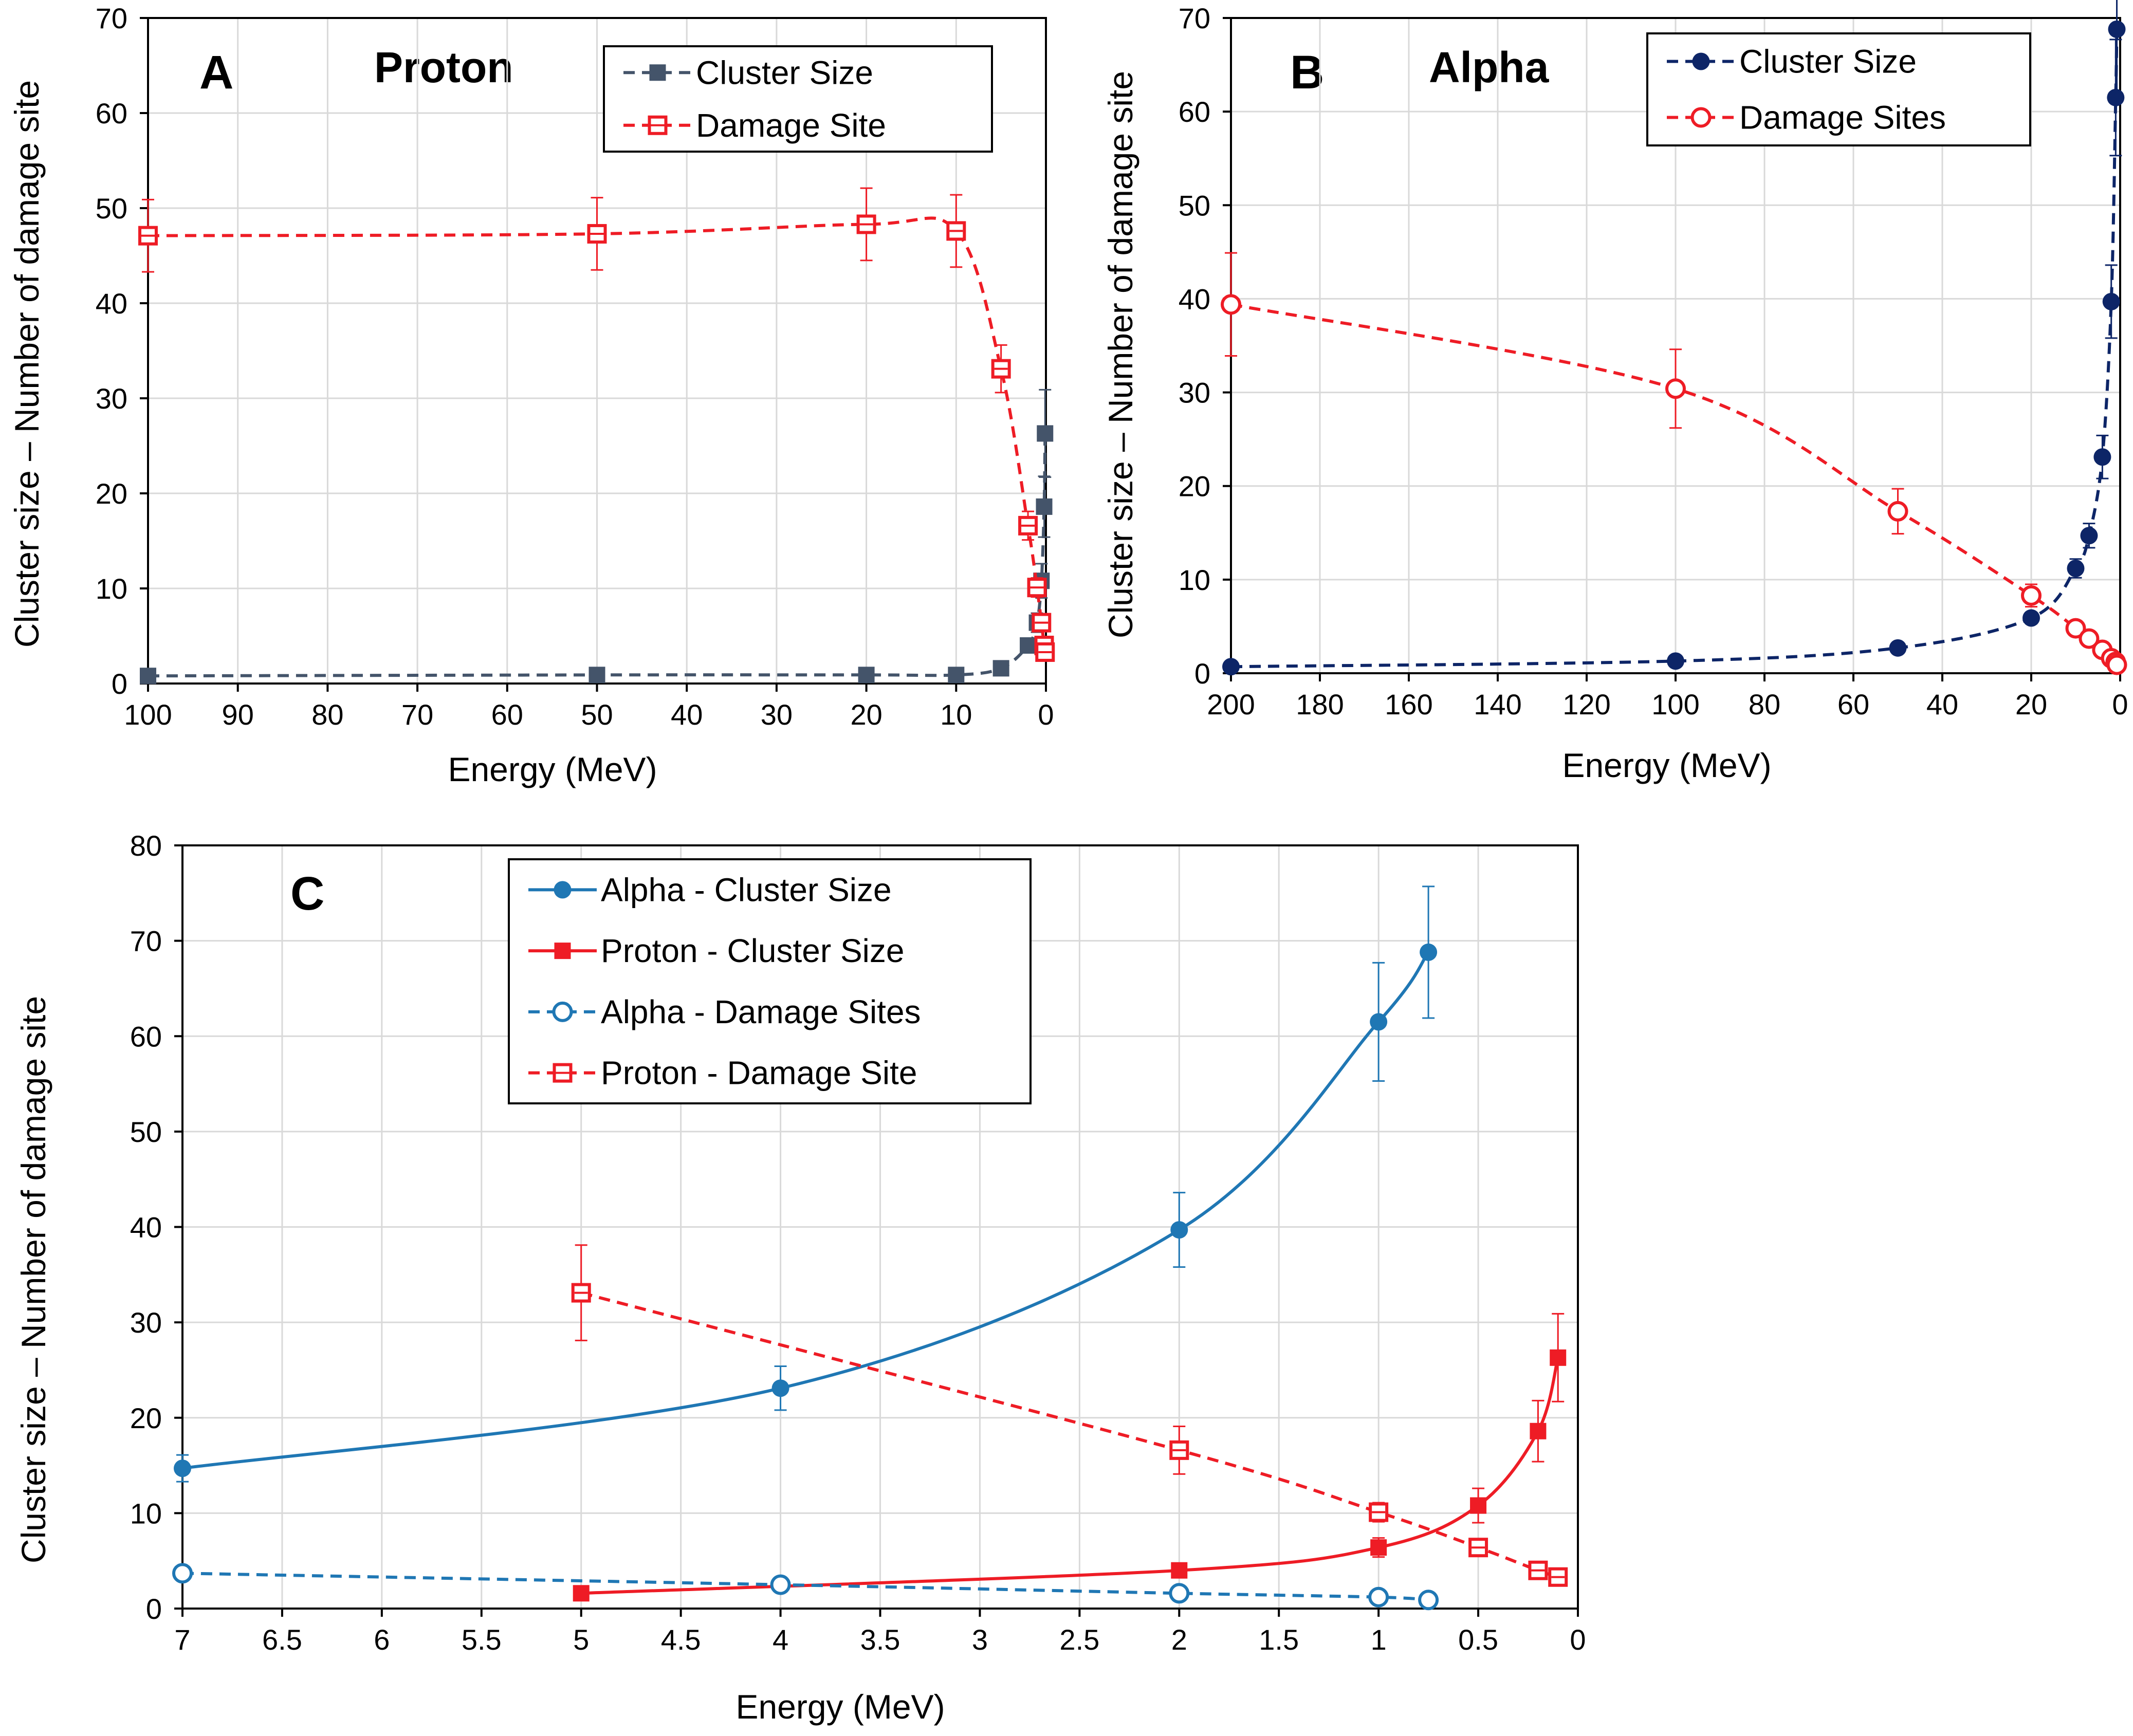 Image resolution: width=2133 pixels, height=1736 pixels. Describe the element at coordinates (112, 18) in the screenshot. I see `panel-a-y-tick-label: 70` at that location.